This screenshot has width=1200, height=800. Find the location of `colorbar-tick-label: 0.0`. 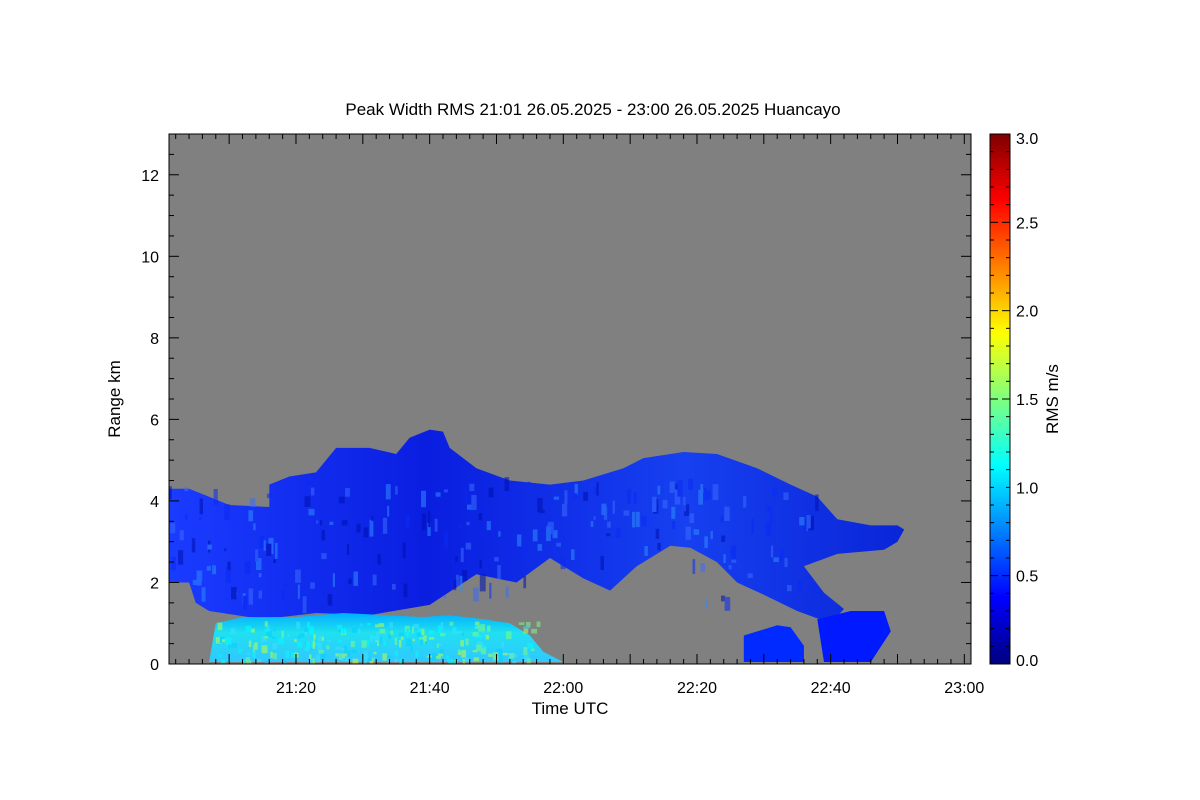

colorbar-tick-label: 0.0 is located at coordinates (1027, 661).